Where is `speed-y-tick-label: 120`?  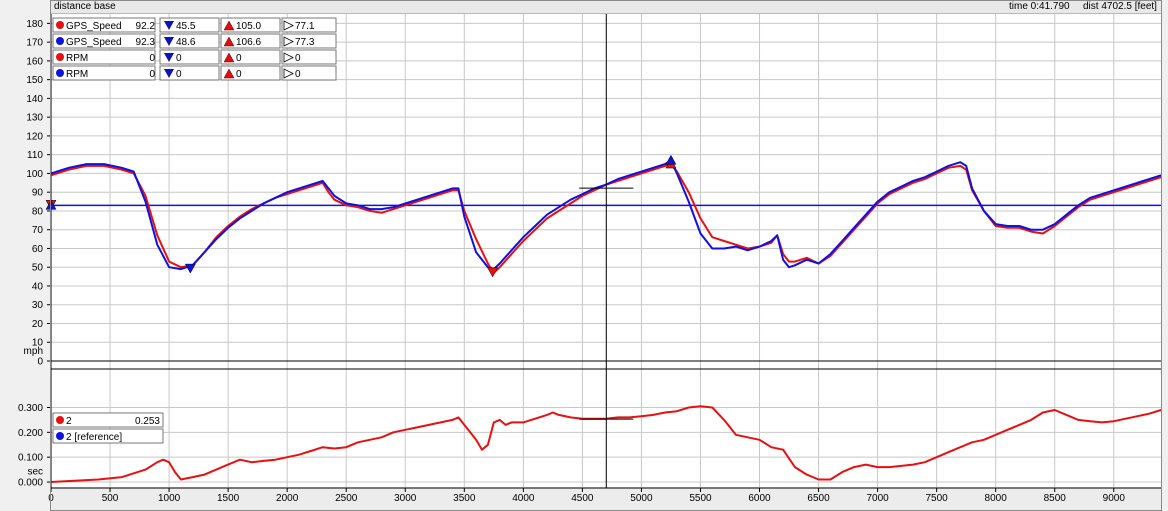
speed-y-tick-label: 120 is located at coordinates (34, 136).